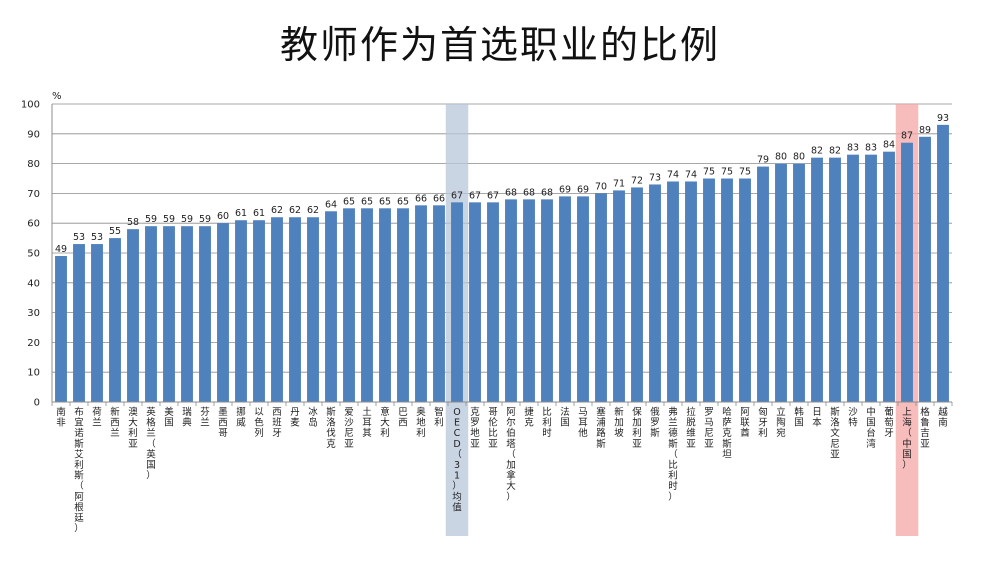 The image size is (1000, 562). I want to click on category-label: 匈牙利, so click(763, 422).